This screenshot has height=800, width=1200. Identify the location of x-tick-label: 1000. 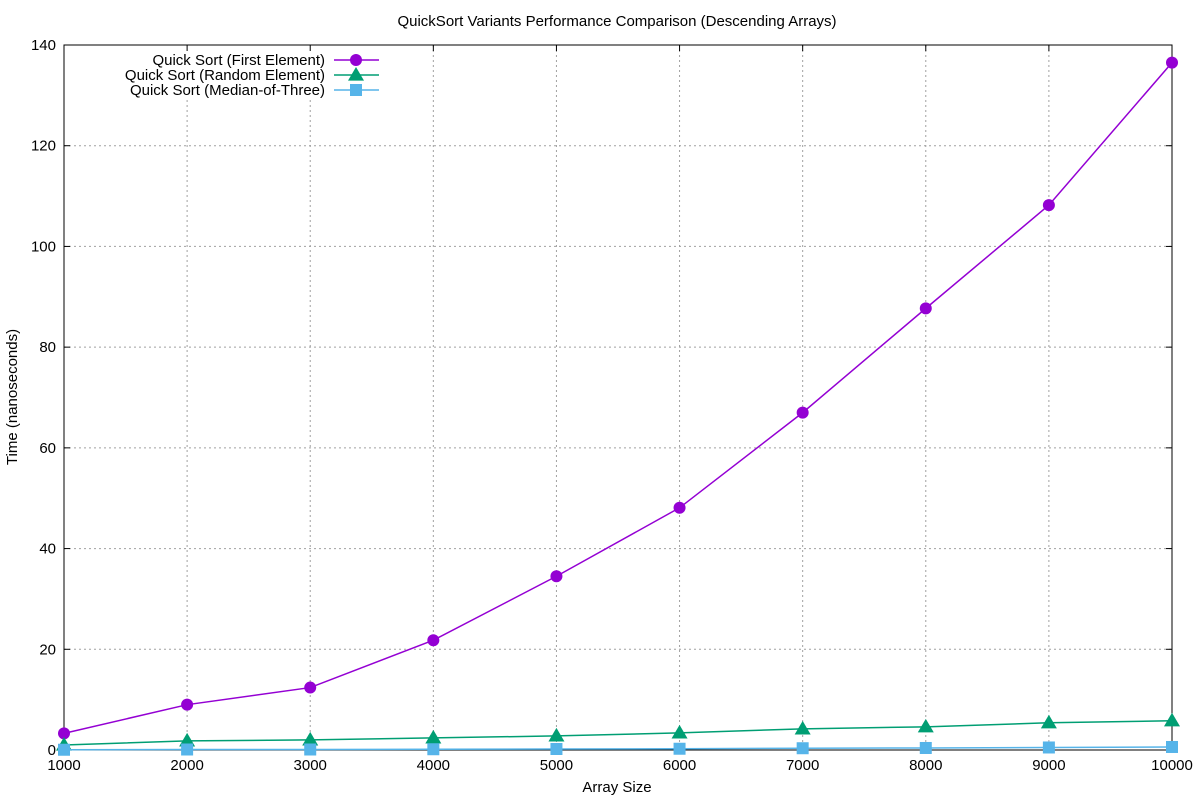
(63, 765).